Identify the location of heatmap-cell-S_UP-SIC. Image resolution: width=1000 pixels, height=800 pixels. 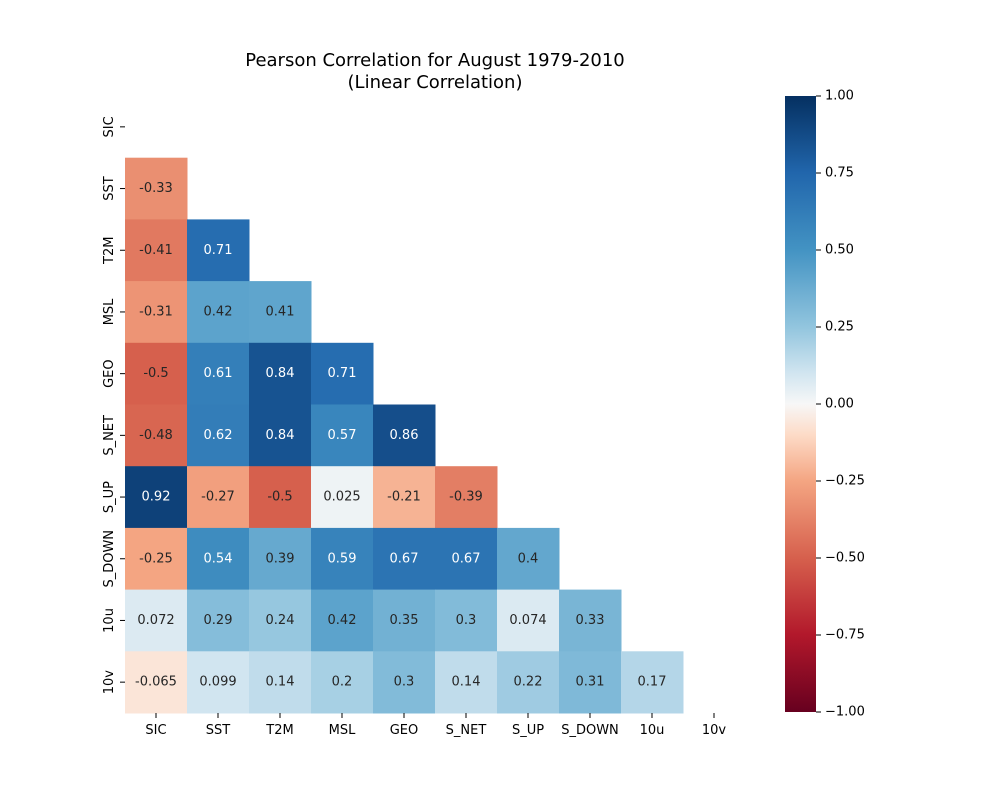
(156, 497).